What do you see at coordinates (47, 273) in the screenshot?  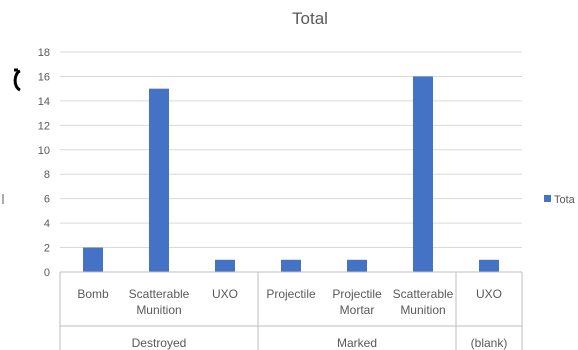 I see `y-tick-label: 0` at bounding box center [47, 273].